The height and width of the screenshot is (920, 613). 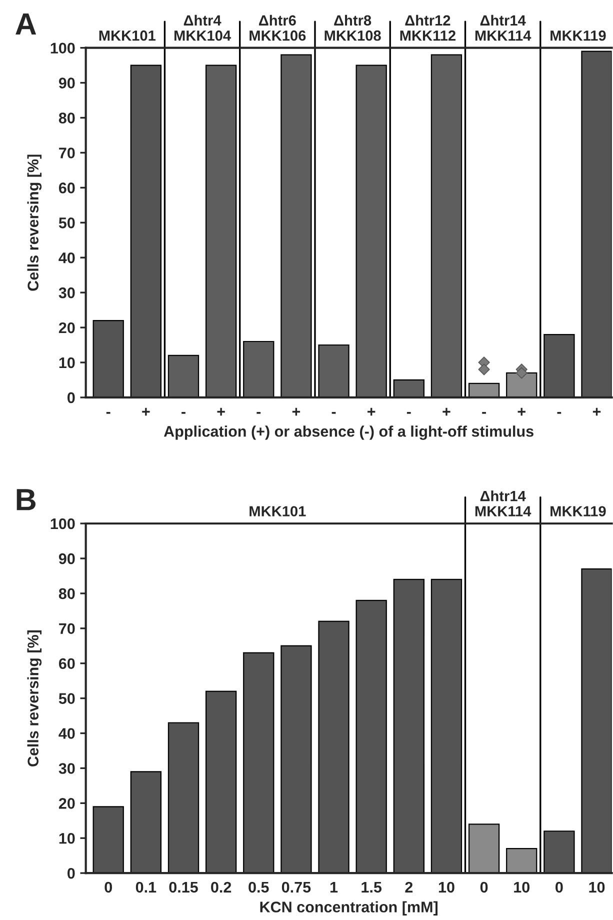 I want to click on text: Δhtr4 MKK104, so click(x=202, y=27).